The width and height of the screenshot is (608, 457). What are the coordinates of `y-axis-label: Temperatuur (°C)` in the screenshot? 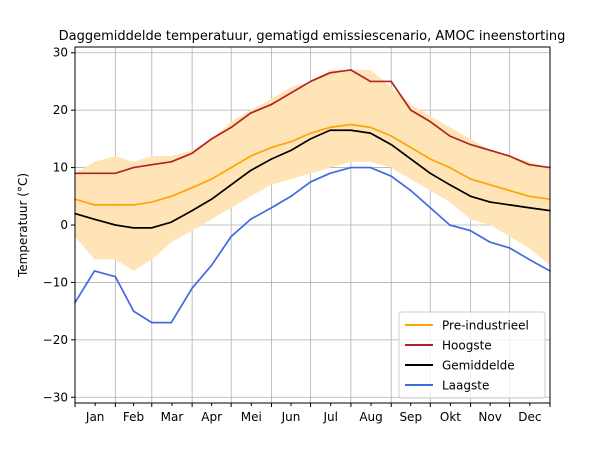 It's located at (23, 225).